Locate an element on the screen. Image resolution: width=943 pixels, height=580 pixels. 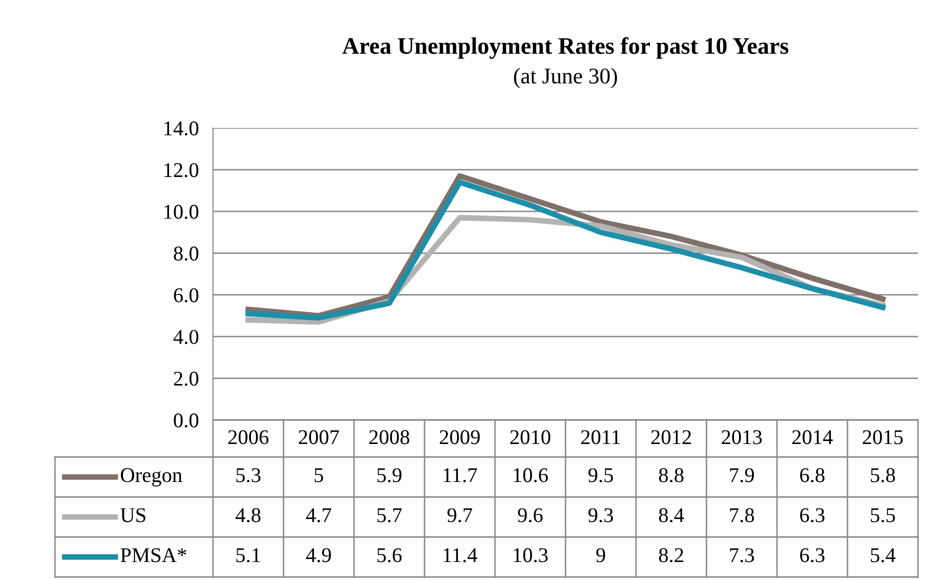
data-label: 9.3 is located at coordinates (600, 515).